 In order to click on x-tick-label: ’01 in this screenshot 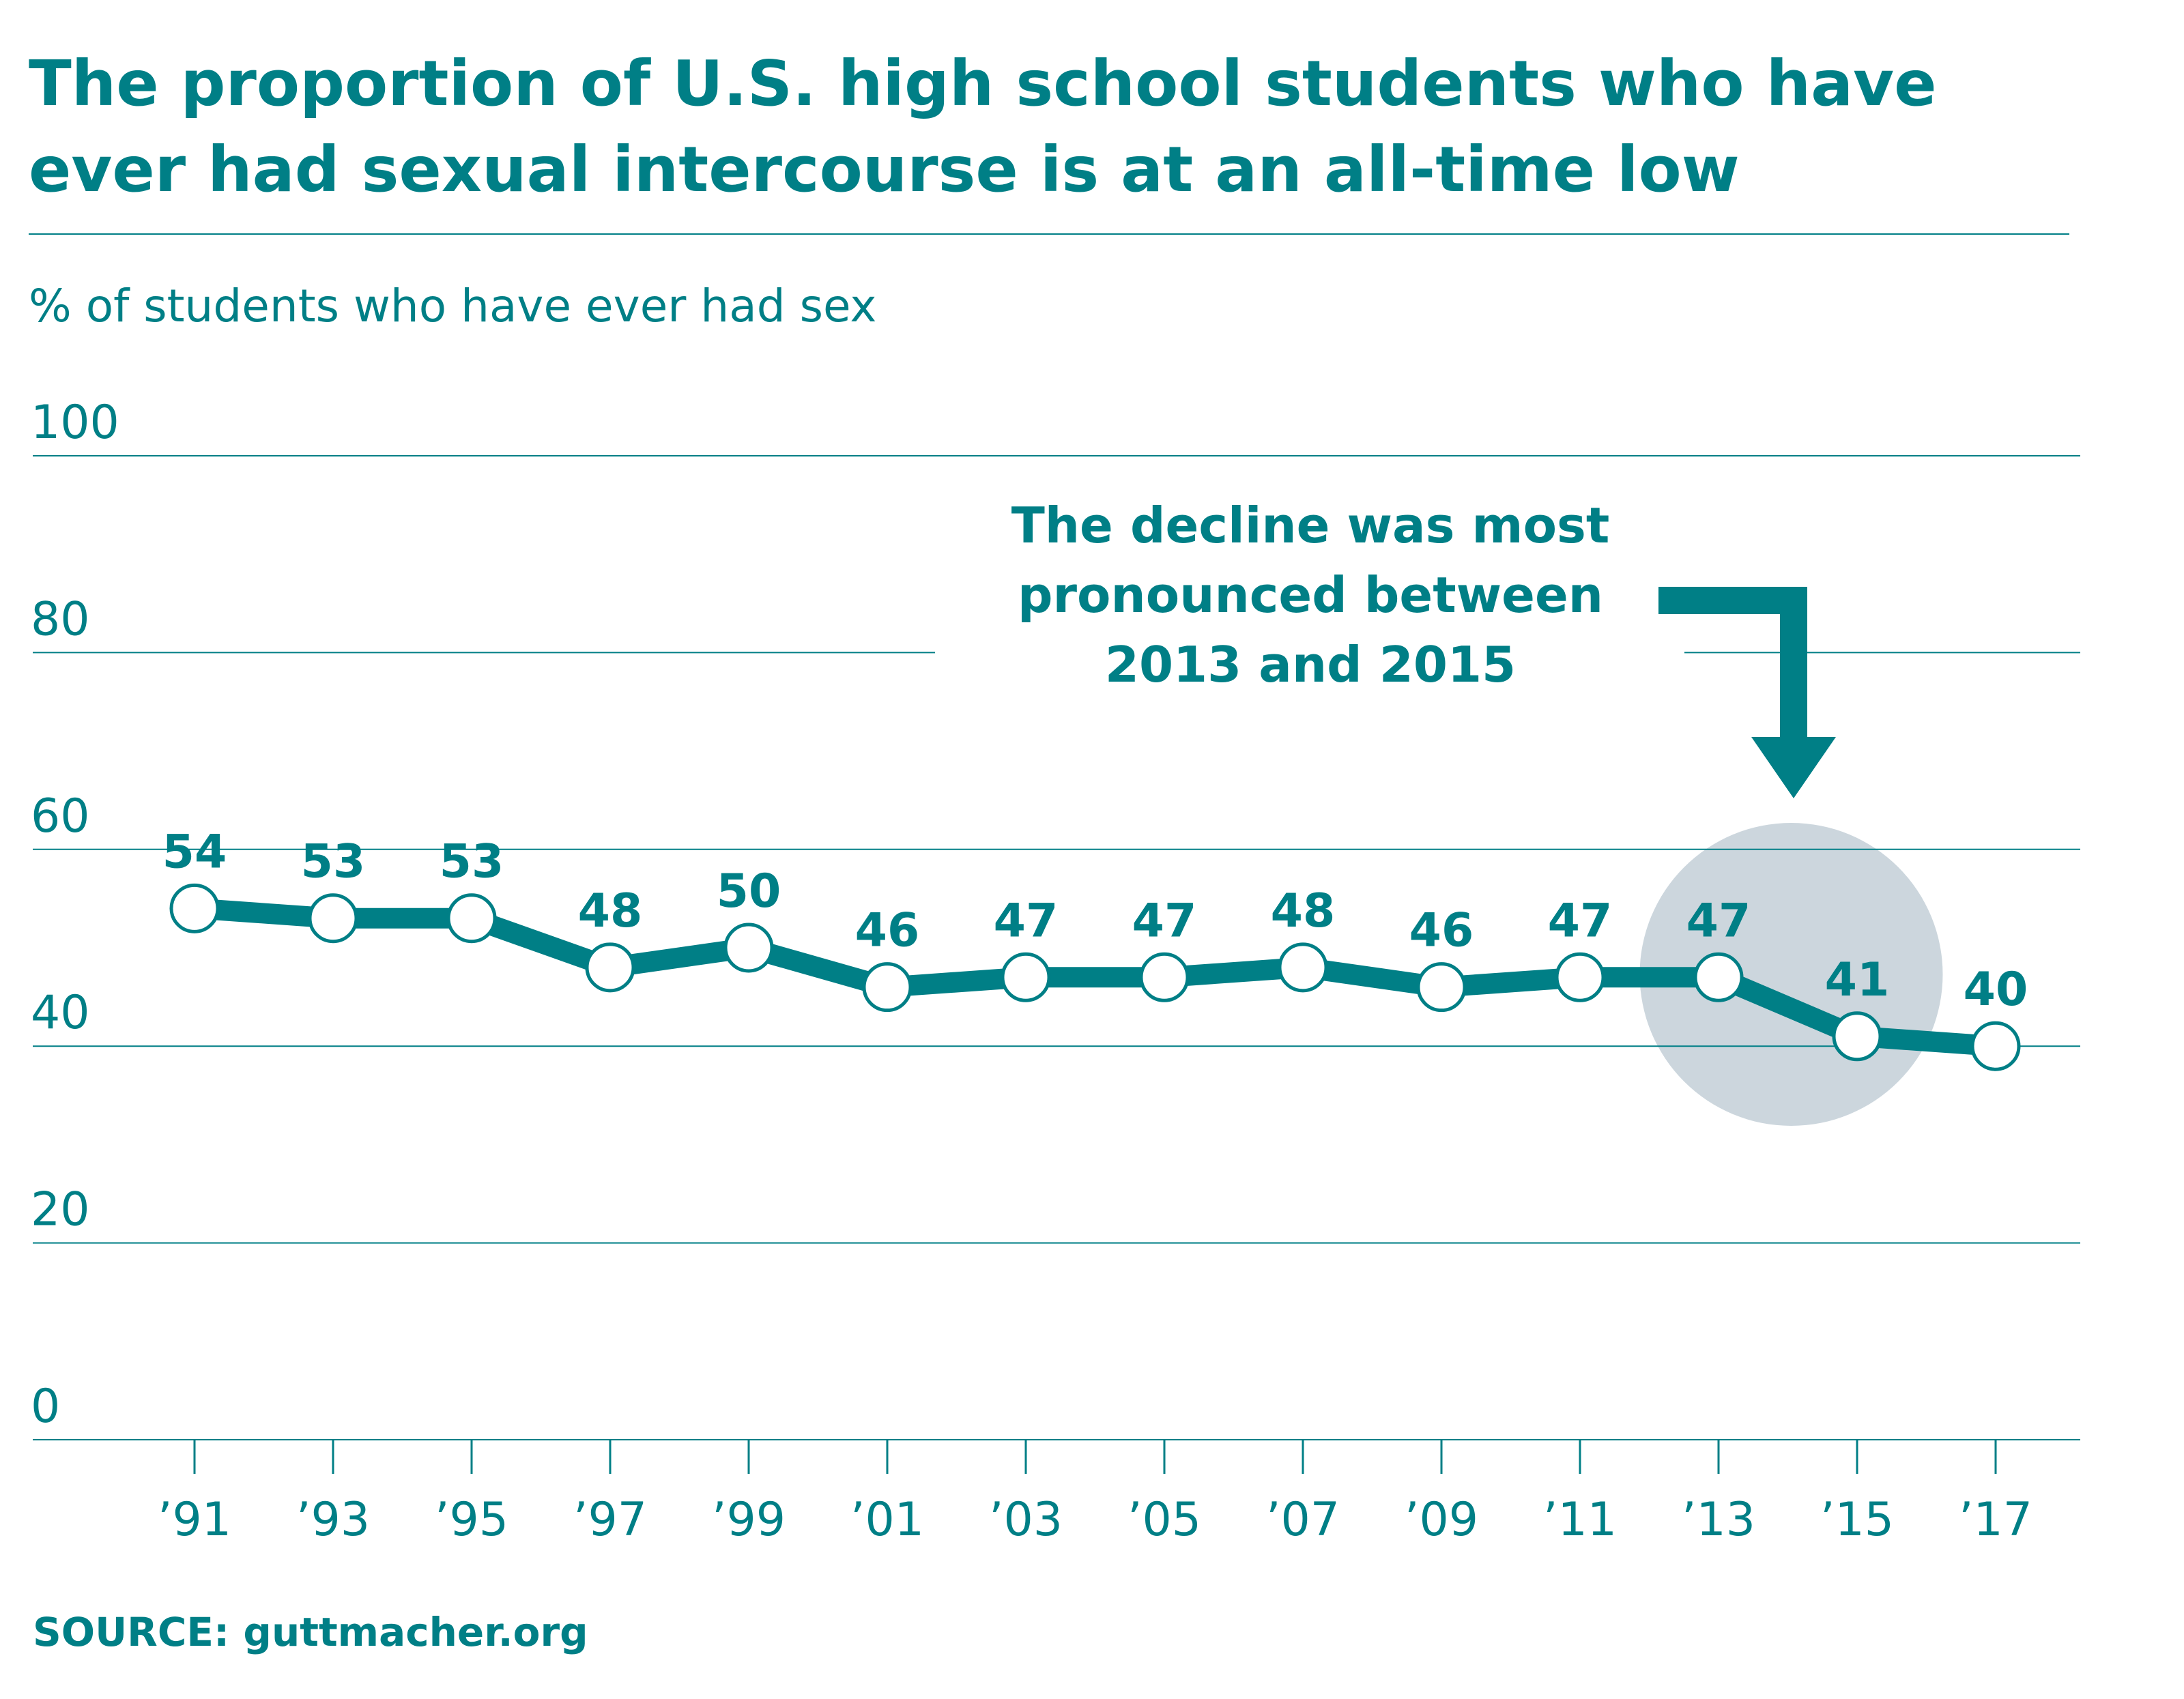, I will do `click(887, 1520)`.